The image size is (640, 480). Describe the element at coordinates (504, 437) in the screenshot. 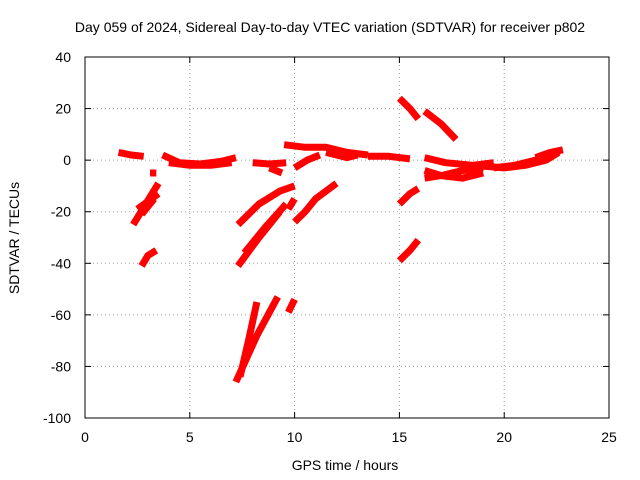

I see `x-tick-label: 20` at that location.